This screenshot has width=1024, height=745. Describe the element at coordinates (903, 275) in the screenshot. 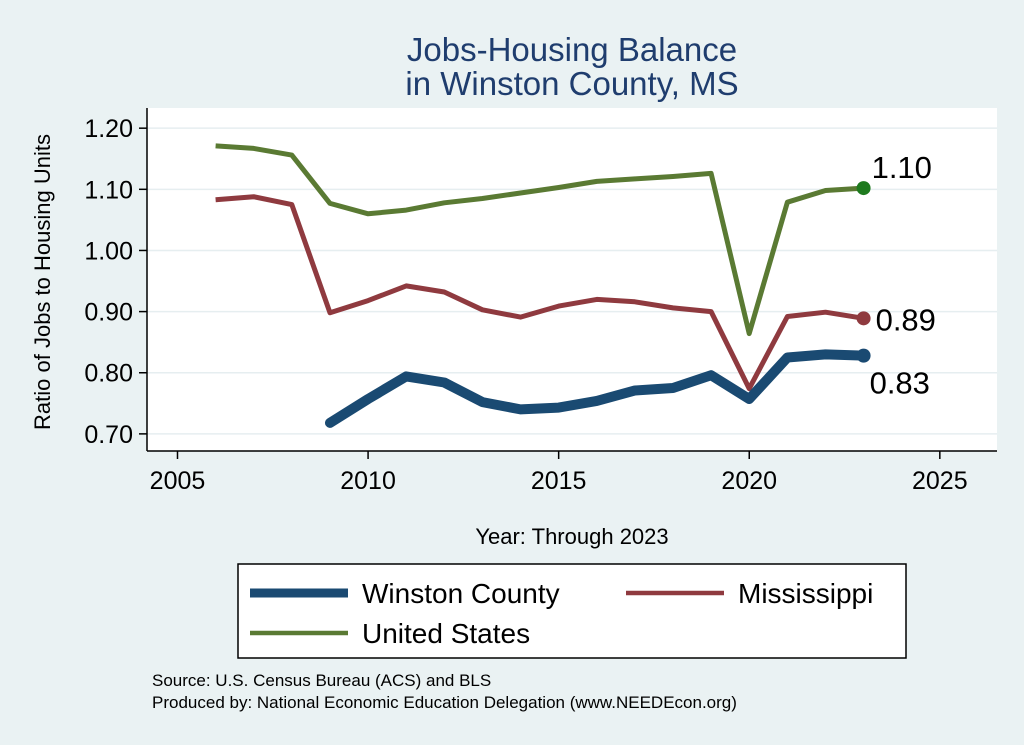

I see `end-labels: 1.10 0.89 0.83` at that location.